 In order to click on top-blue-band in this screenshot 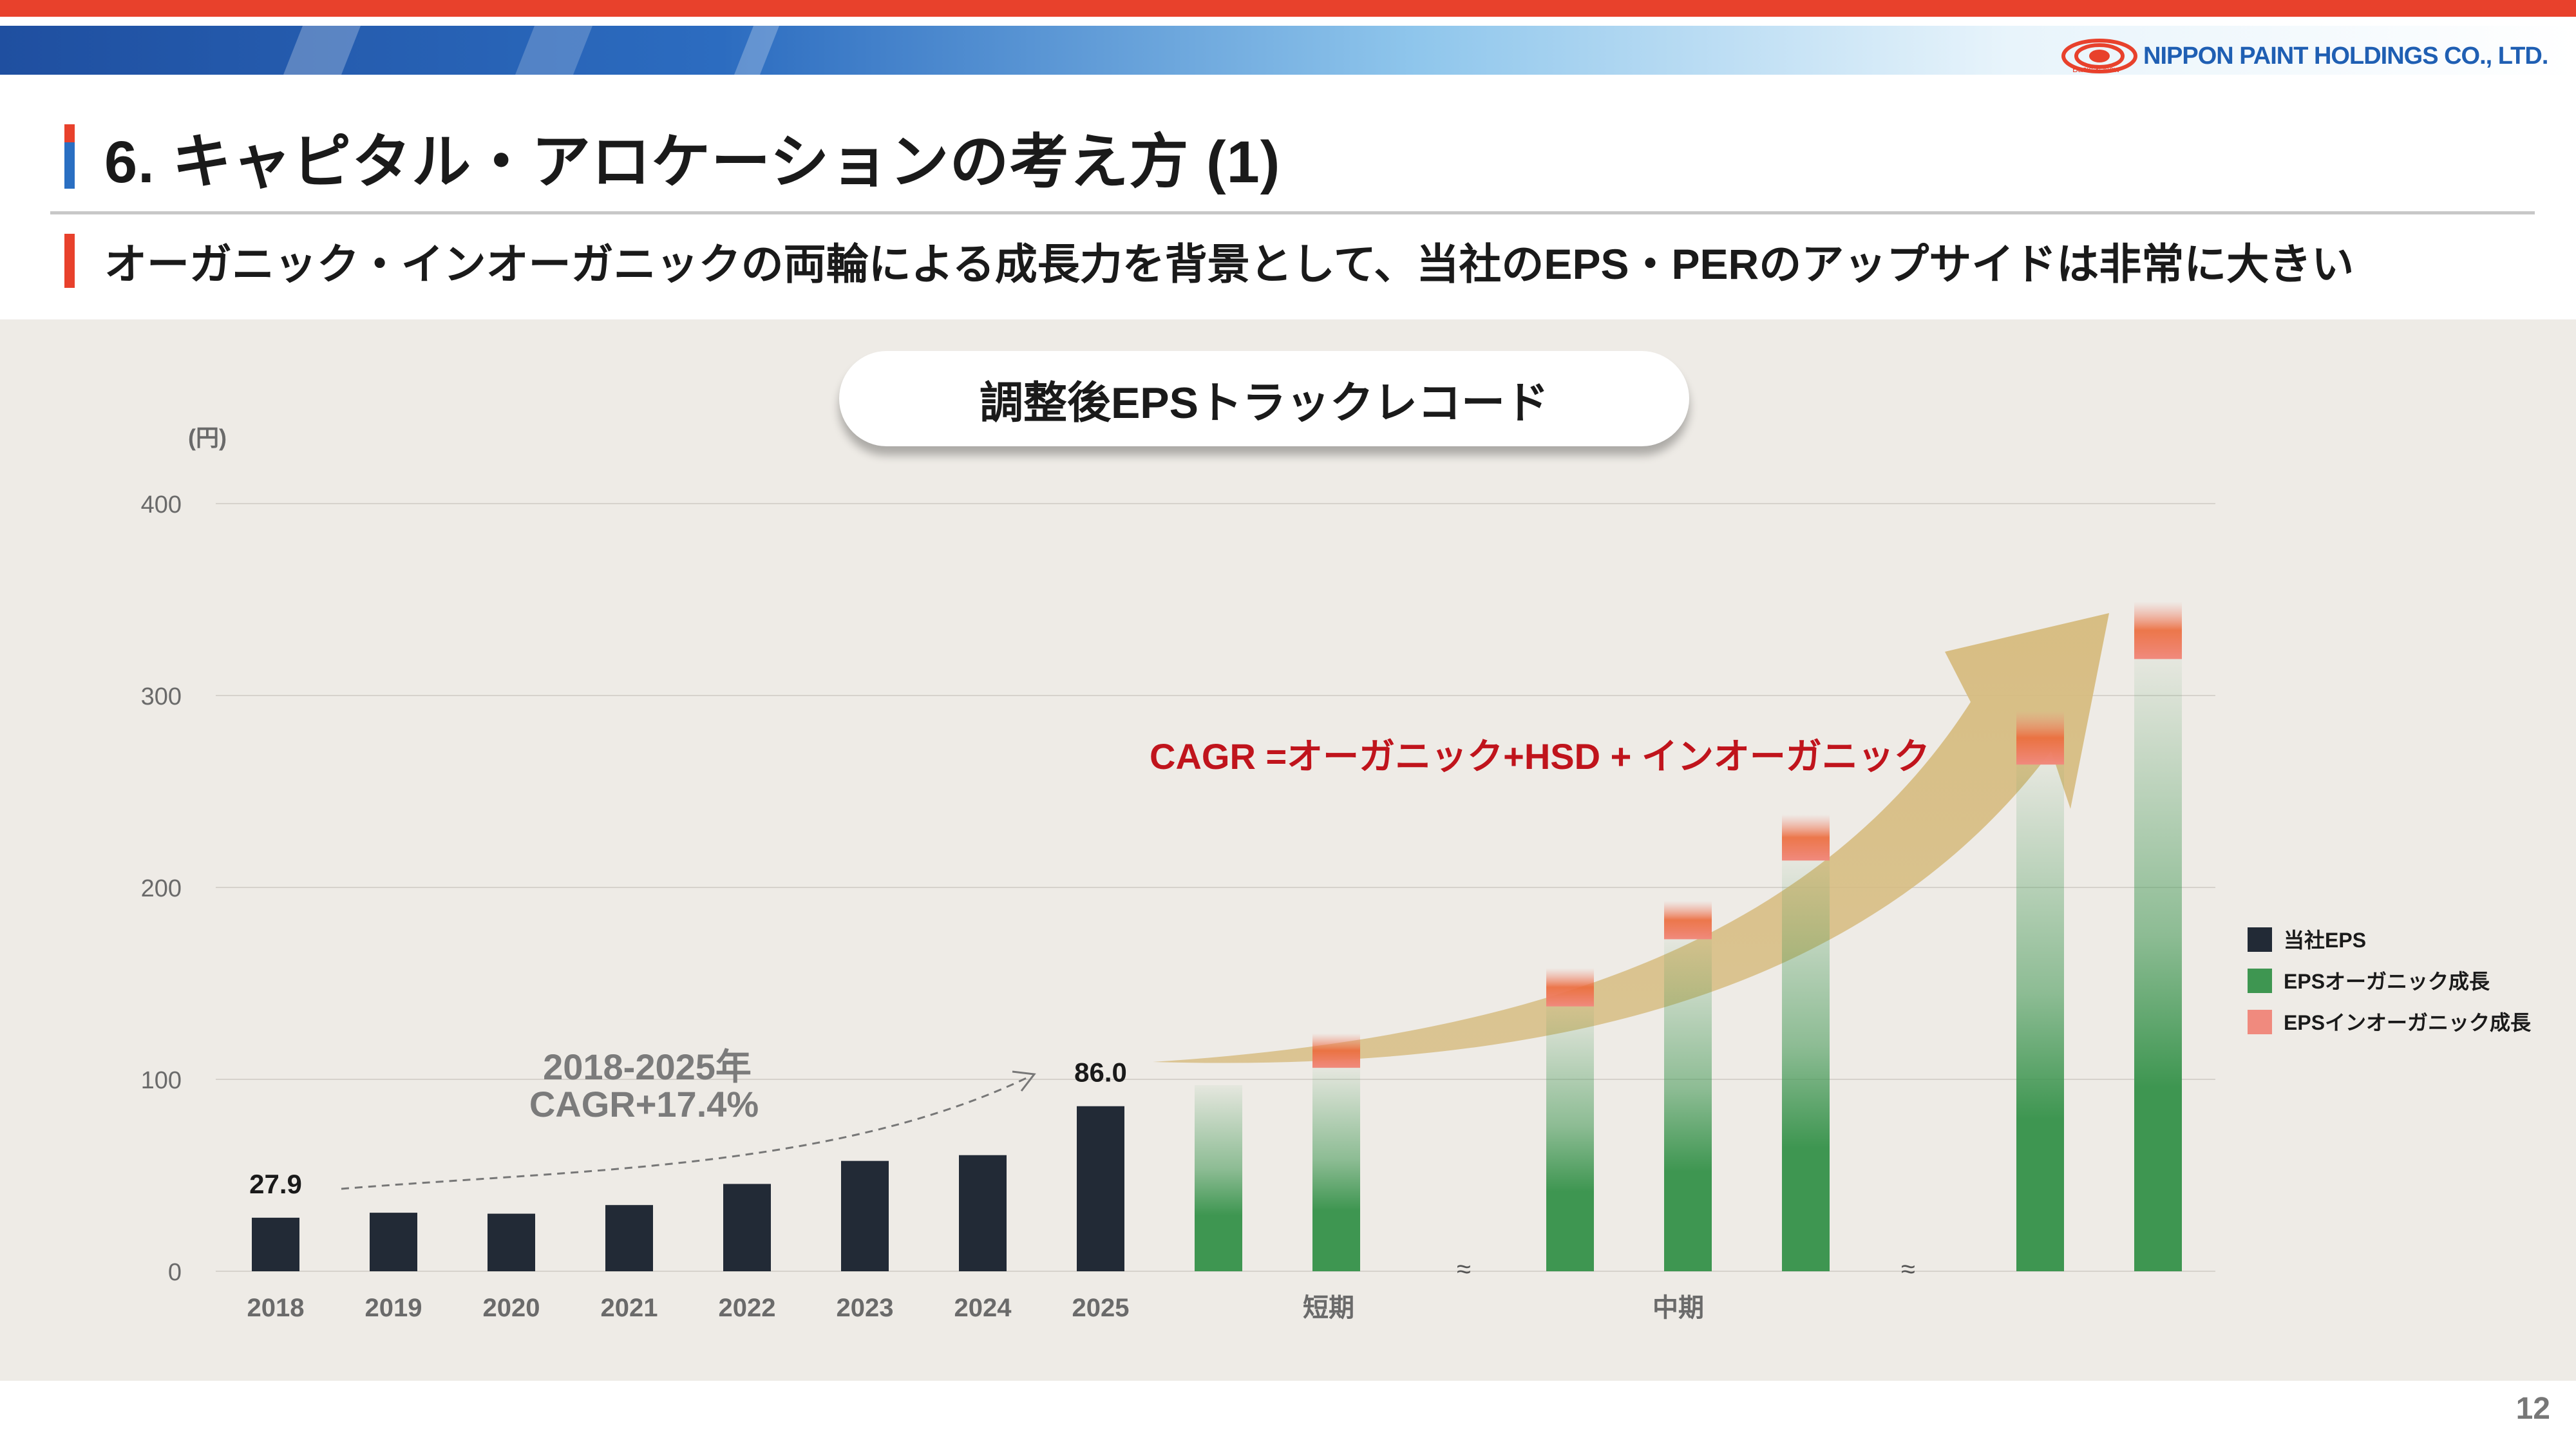, I will do `click(1288, 50)`.